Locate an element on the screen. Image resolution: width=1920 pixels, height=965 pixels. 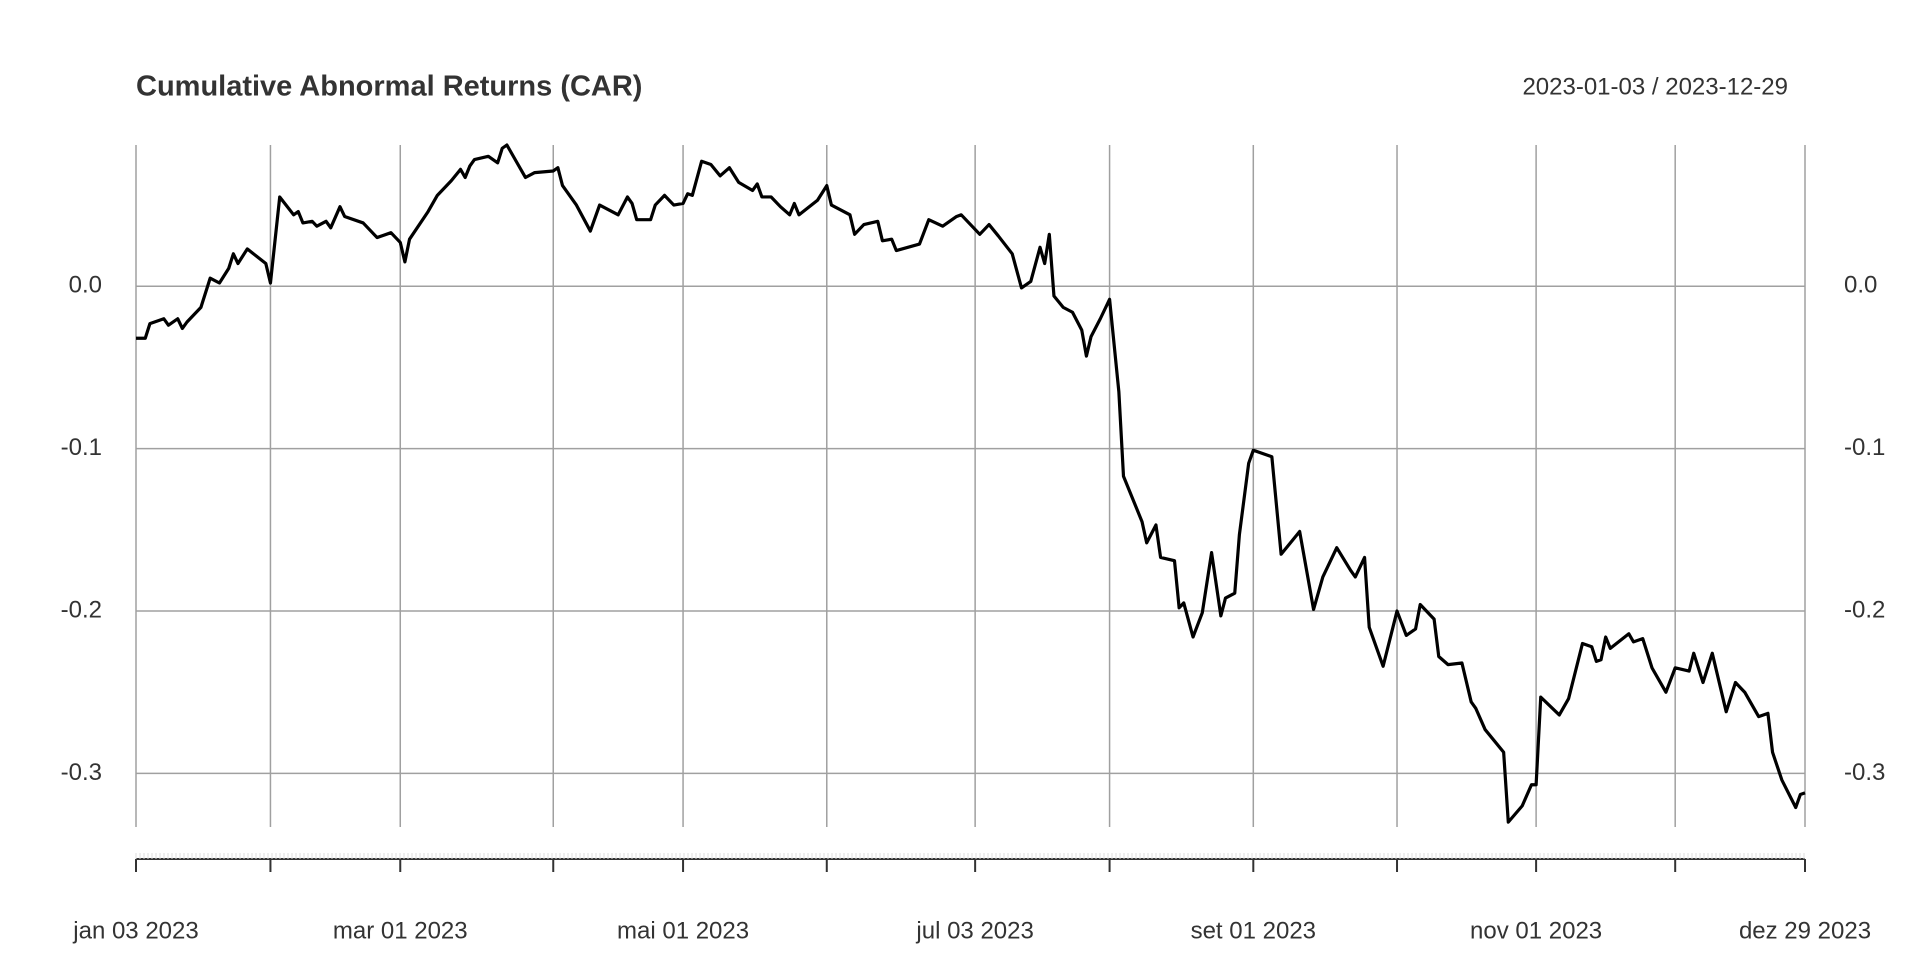
y-tick-label: -0.1 is located at coordinates (81, 447).